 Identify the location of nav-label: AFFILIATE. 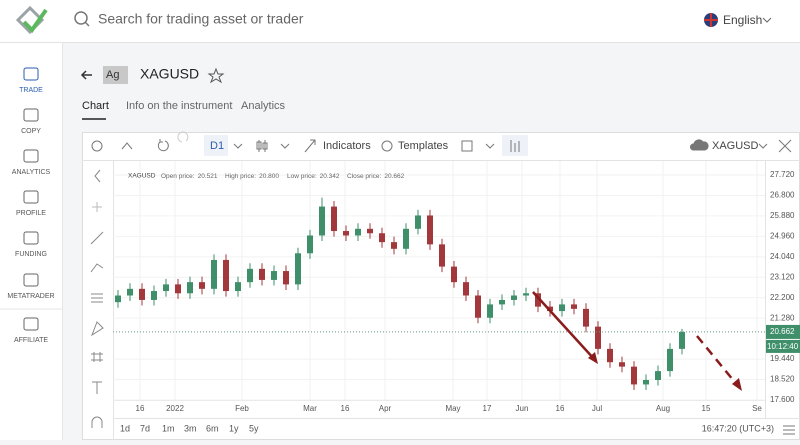
(31, 340).